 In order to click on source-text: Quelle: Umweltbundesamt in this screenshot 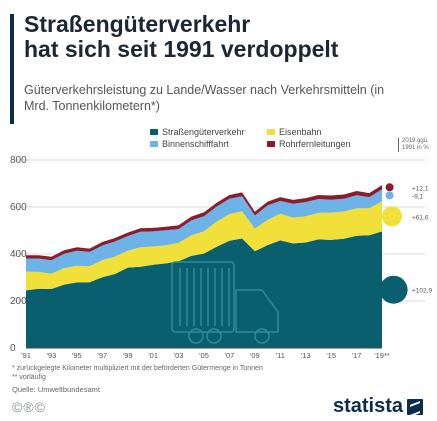, I will do `click(56, 389)`.